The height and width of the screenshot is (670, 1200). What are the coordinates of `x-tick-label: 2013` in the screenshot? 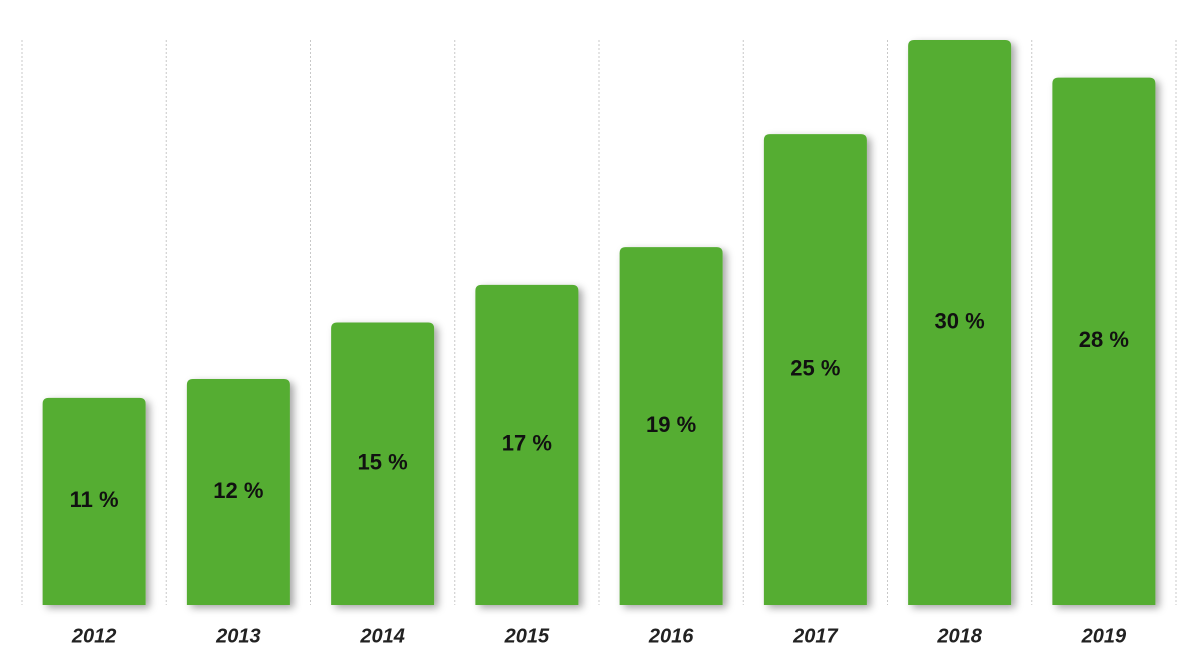 It's located at (238, 636).